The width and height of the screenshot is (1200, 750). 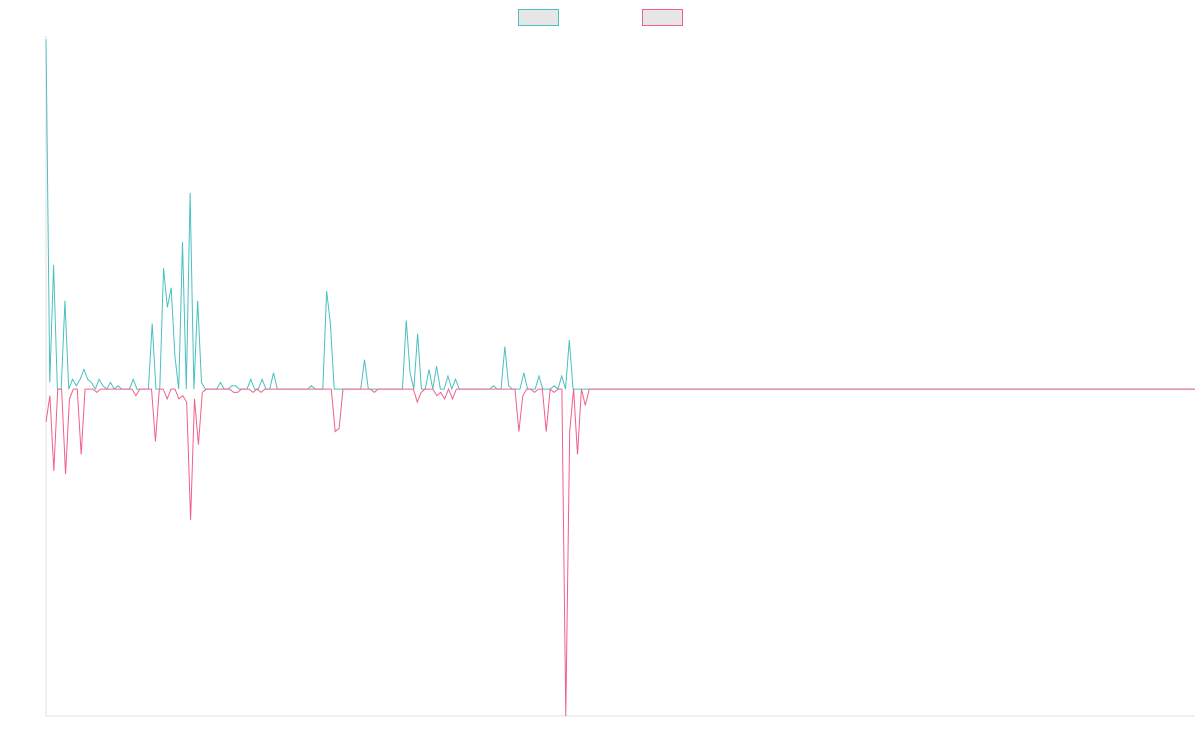 What do you see at coordinates (600, 17) in the screenshot?
I see `legend` at bounding box center [600, 17].